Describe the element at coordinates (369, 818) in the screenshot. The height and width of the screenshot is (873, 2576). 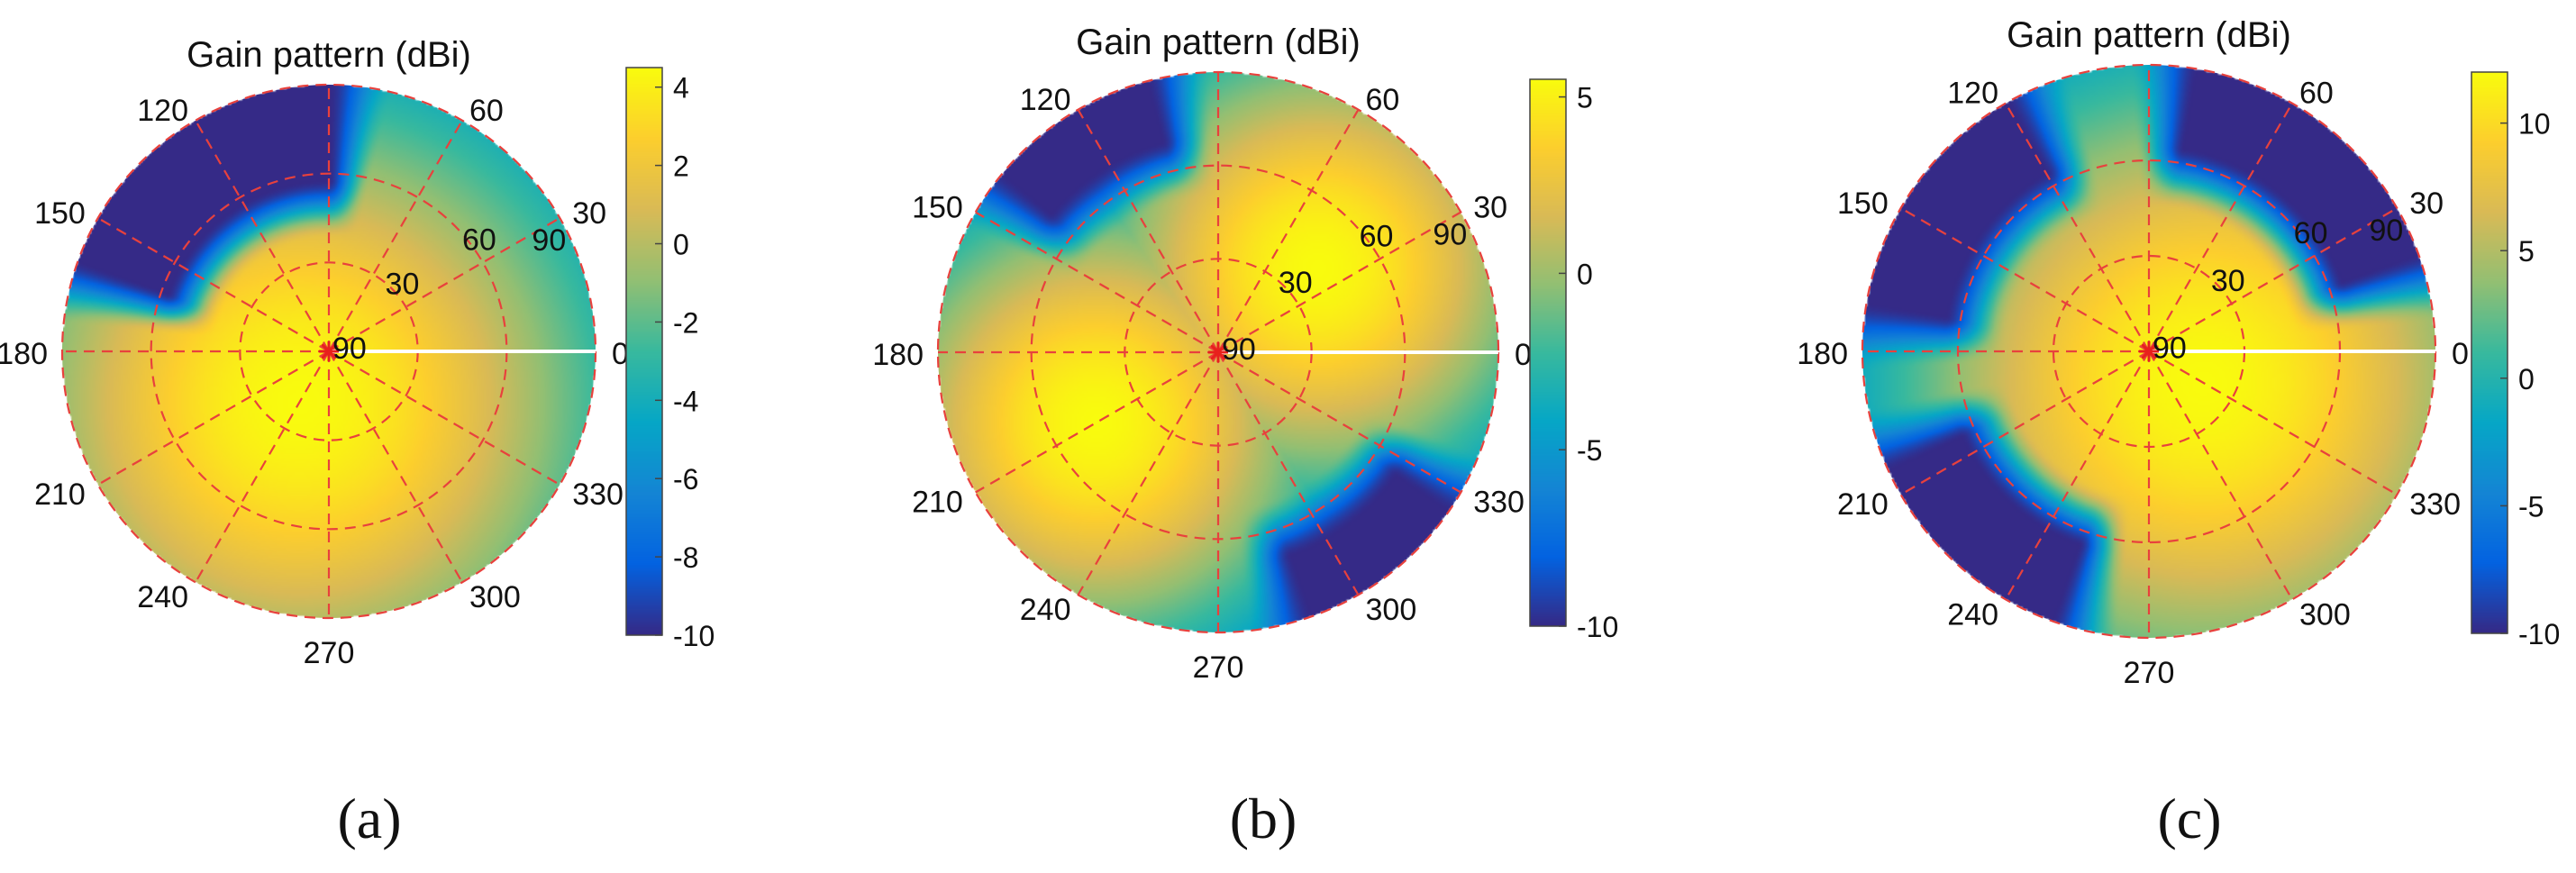
I see `panel-label: (a)` at that location.